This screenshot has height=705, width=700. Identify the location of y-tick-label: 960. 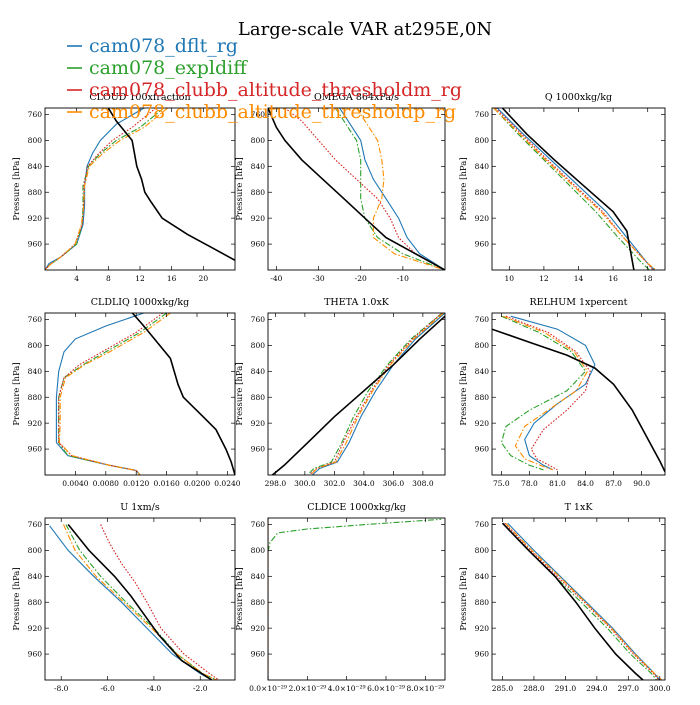
(482, 244).